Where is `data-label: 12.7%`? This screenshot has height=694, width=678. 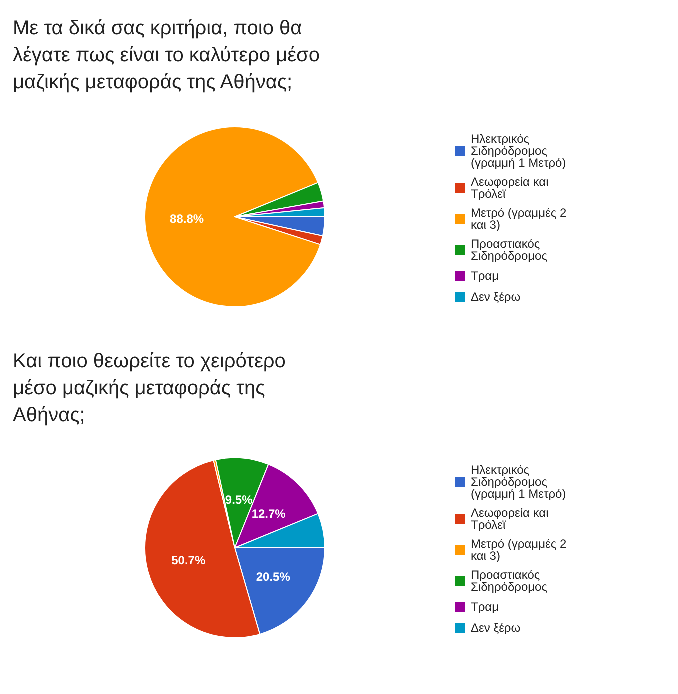 data-label: 12.7% is located at coordinates (269, 513).